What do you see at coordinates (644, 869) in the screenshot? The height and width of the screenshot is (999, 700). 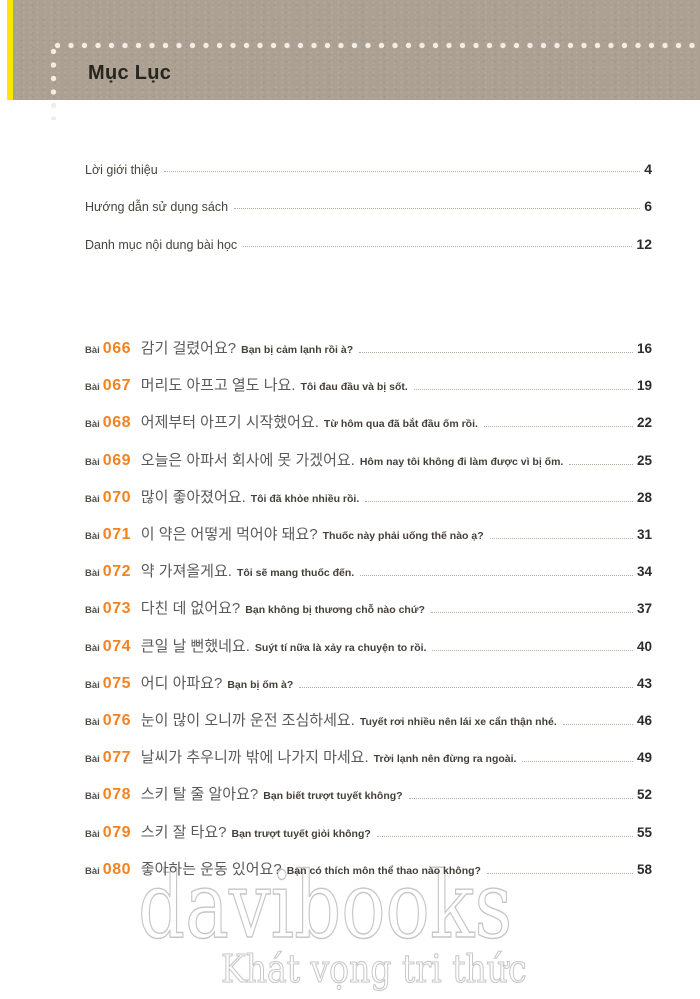 I see `lesson-page-number: 58` at bounding box center [644, 869].